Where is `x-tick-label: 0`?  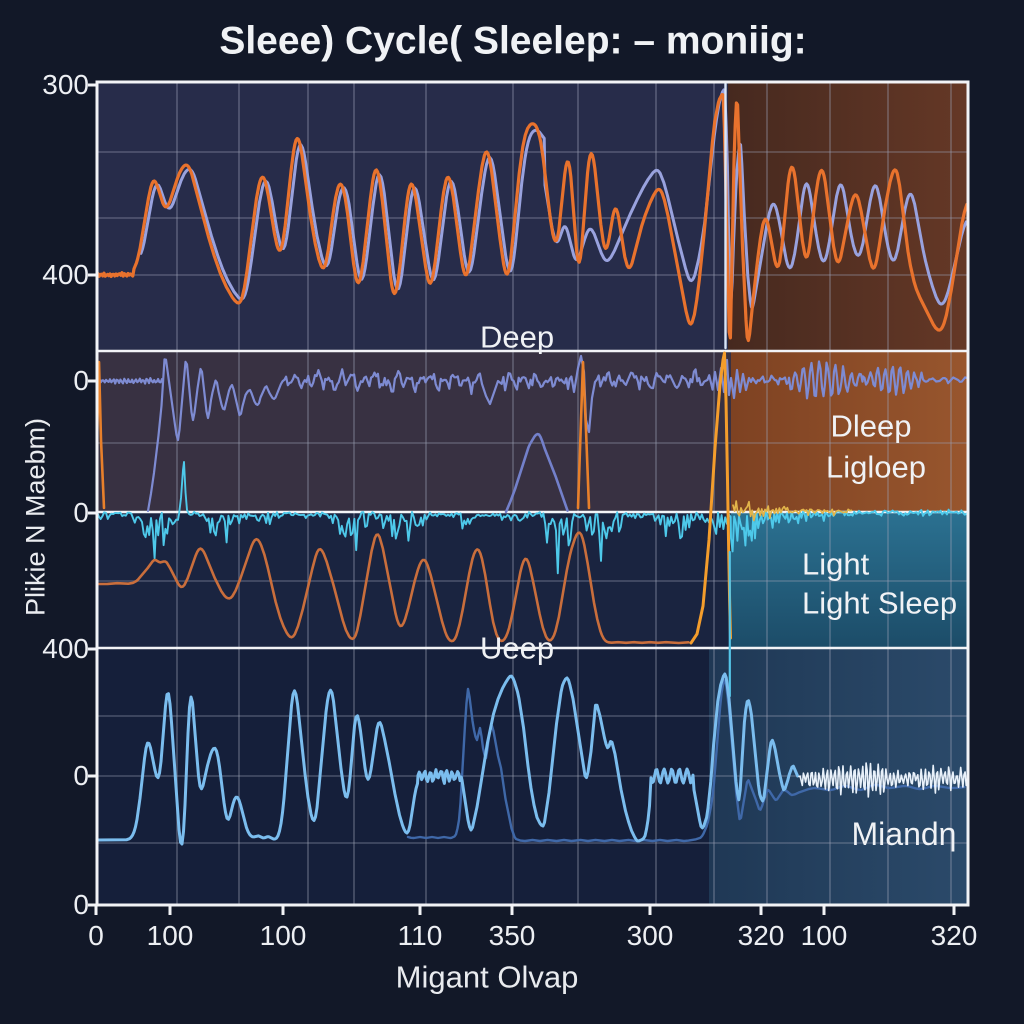
x-tick-label: 0 is located at coordinates (96, 935).